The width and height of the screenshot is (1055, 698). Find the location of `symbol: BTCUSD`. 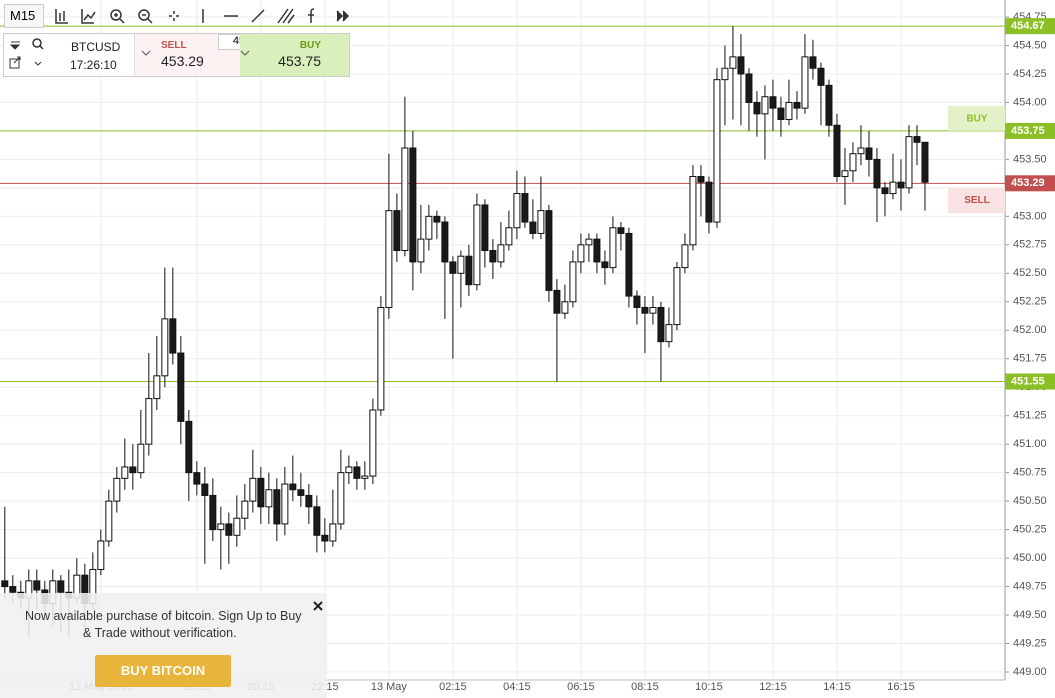

symbol: BTCUSD is located at coordinates (96, 47).